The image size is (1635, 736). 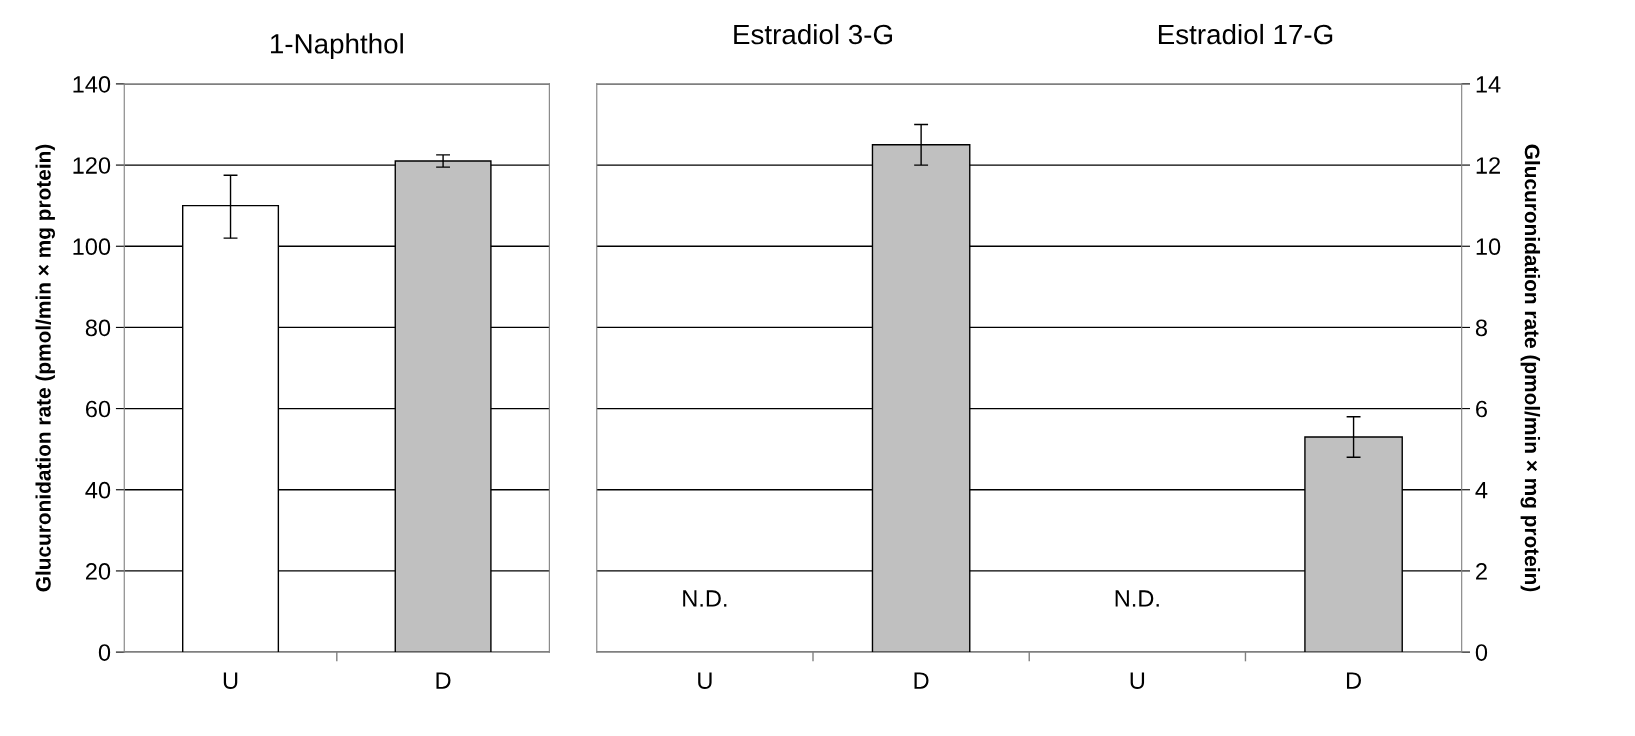 What do you see at coordinates (98, 490) in the screenshot?
I see `y-tick-label: 40` at bounding box center [98, 490].